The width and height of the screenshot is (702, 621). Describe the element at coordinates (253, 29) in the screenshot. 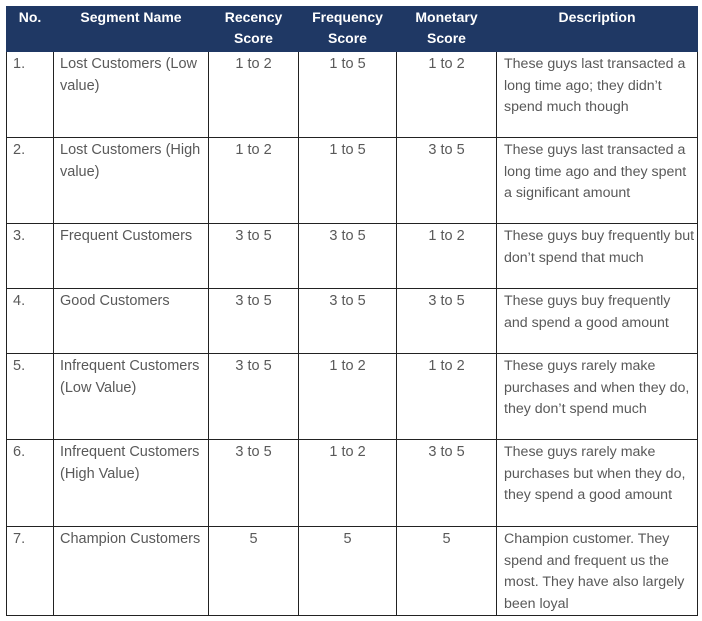

I see `column-header: Recency Score` at that location.